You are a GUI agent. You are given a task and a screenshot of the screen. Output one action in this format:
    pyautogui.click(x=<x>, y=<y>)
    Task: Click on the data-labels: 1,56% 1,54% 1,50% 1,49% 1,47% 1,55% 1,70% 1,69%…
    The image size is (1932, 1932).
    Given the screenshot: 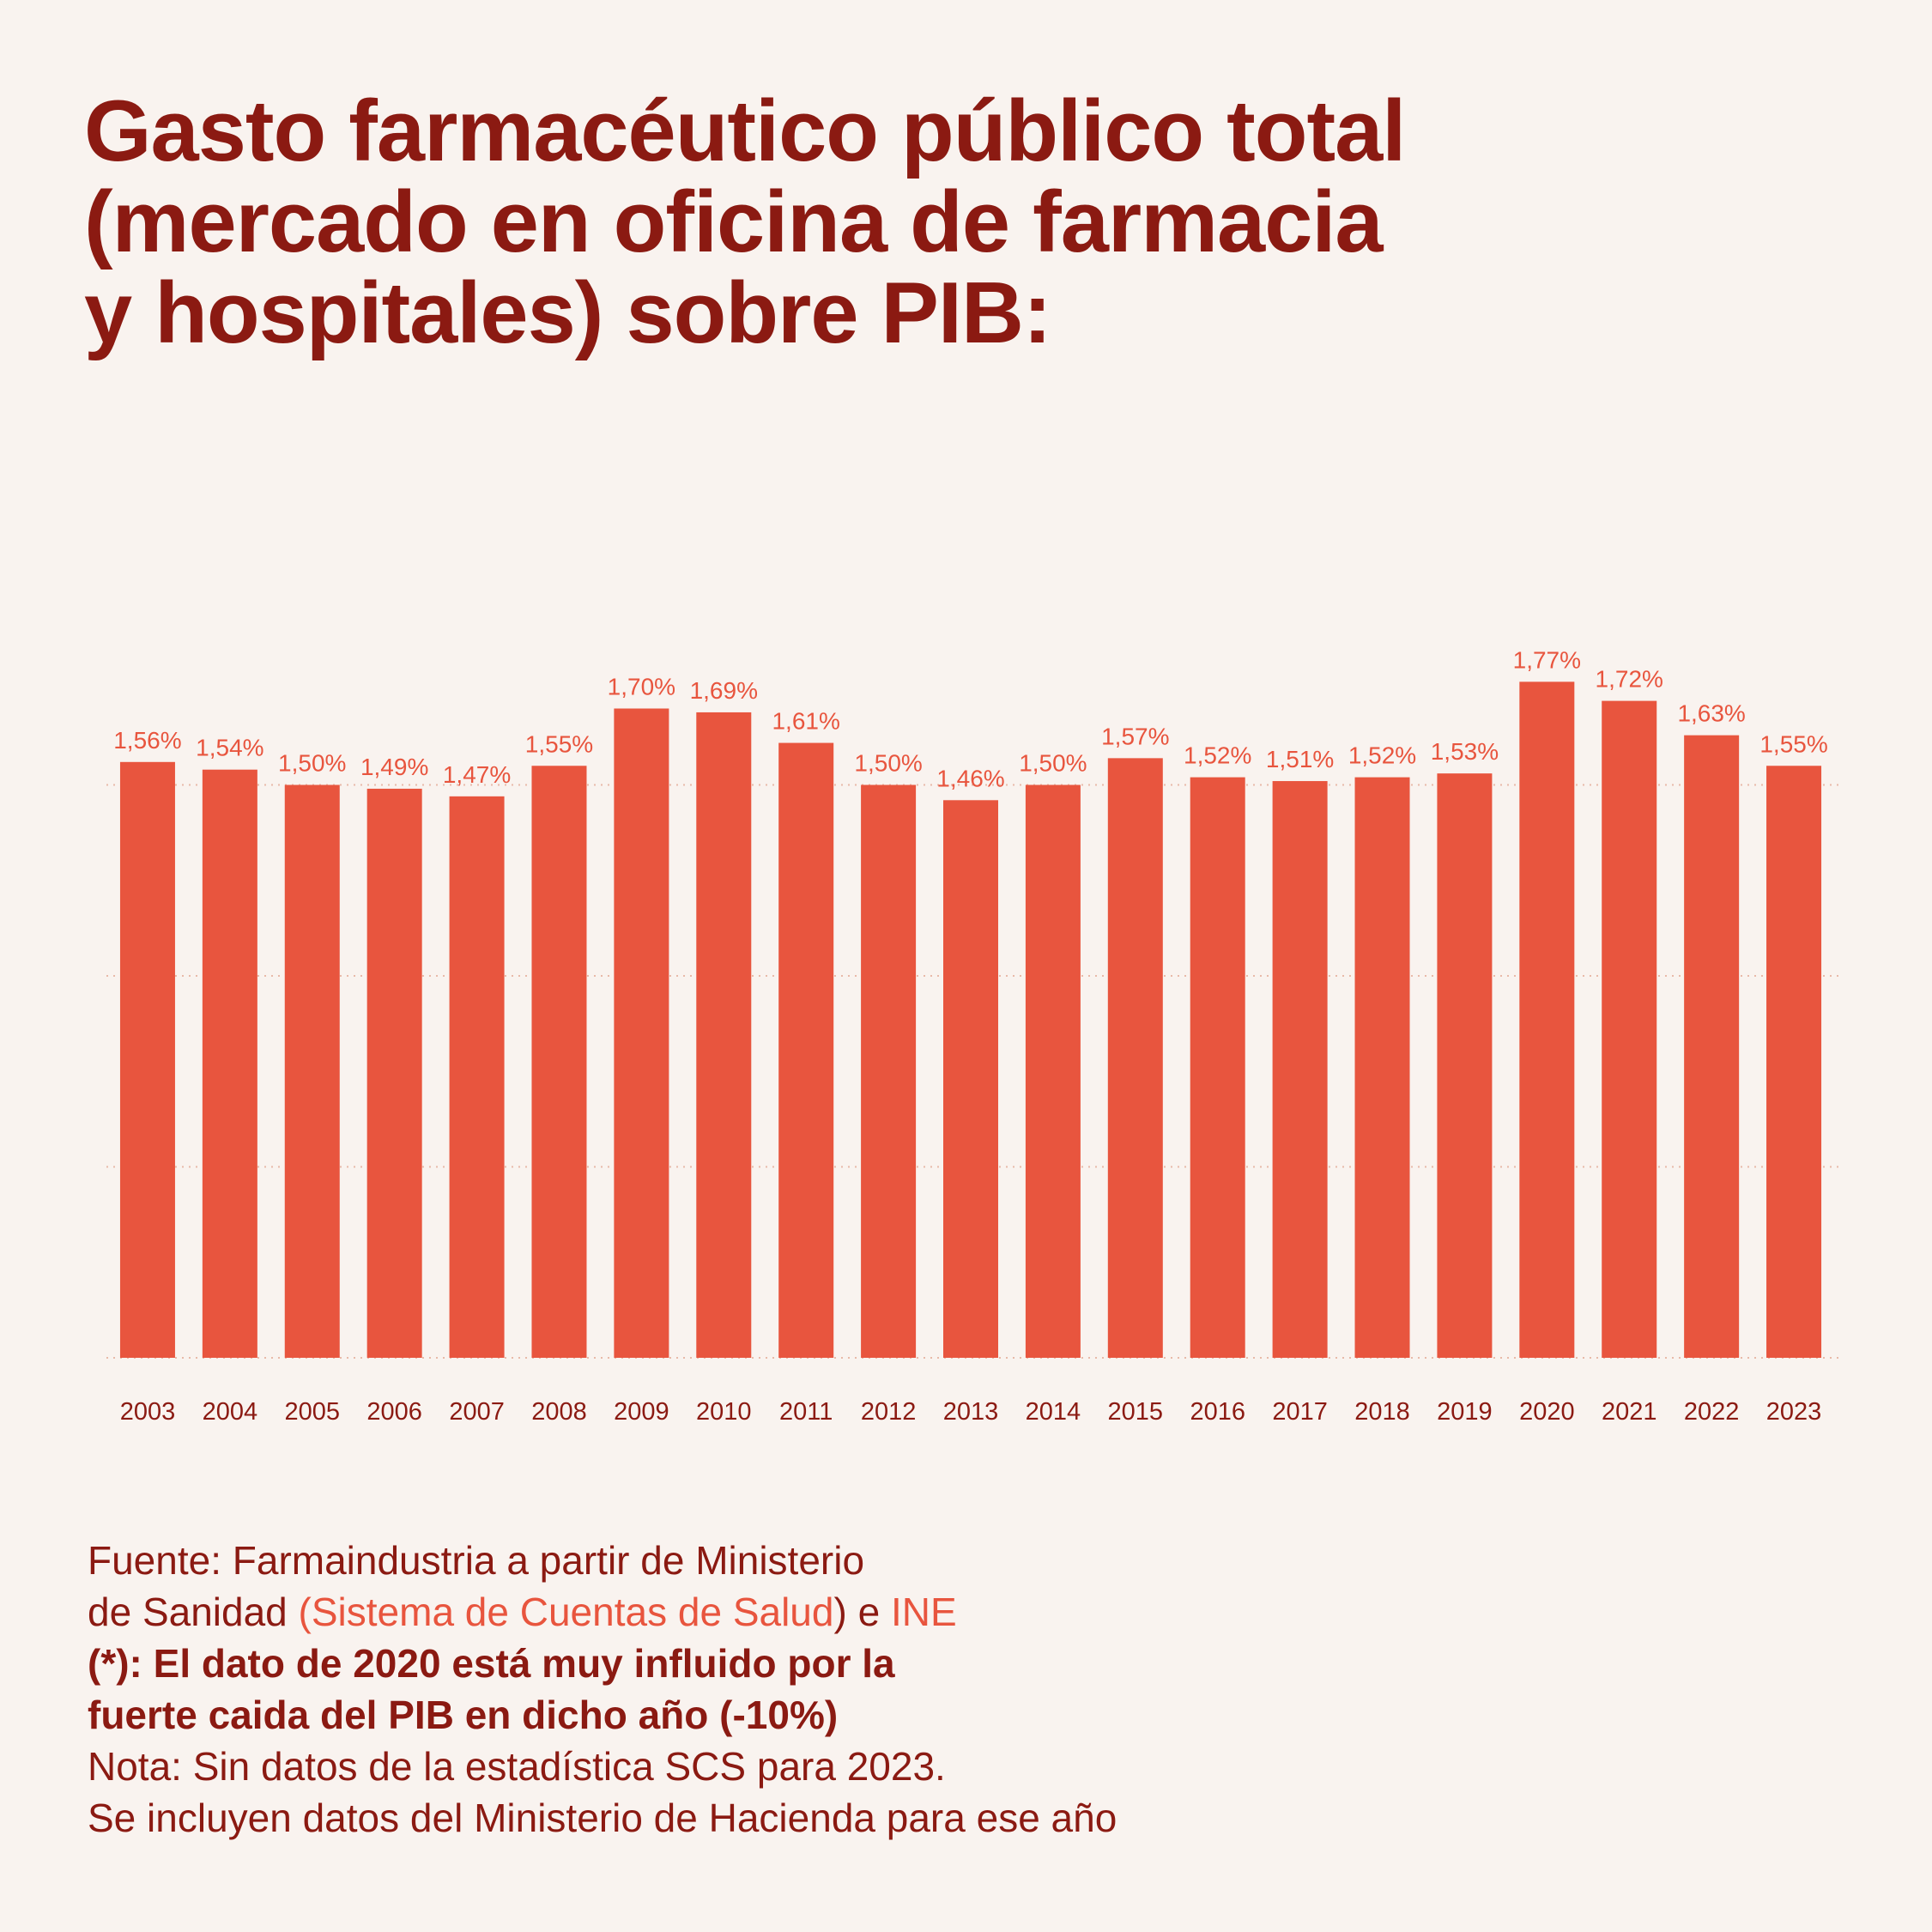 What is the action you would take?
    pyautogui.click(x=971, y=718)
    